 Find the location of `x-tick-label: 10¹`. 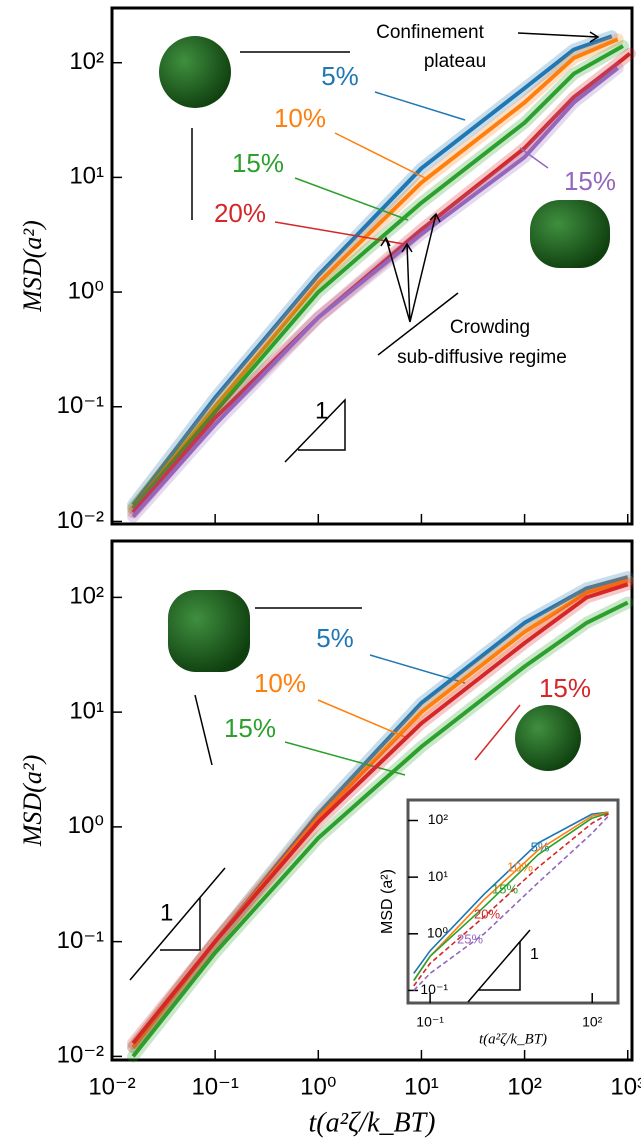

x-tick-label: 10¹ is located at coordinates (421, 1086).